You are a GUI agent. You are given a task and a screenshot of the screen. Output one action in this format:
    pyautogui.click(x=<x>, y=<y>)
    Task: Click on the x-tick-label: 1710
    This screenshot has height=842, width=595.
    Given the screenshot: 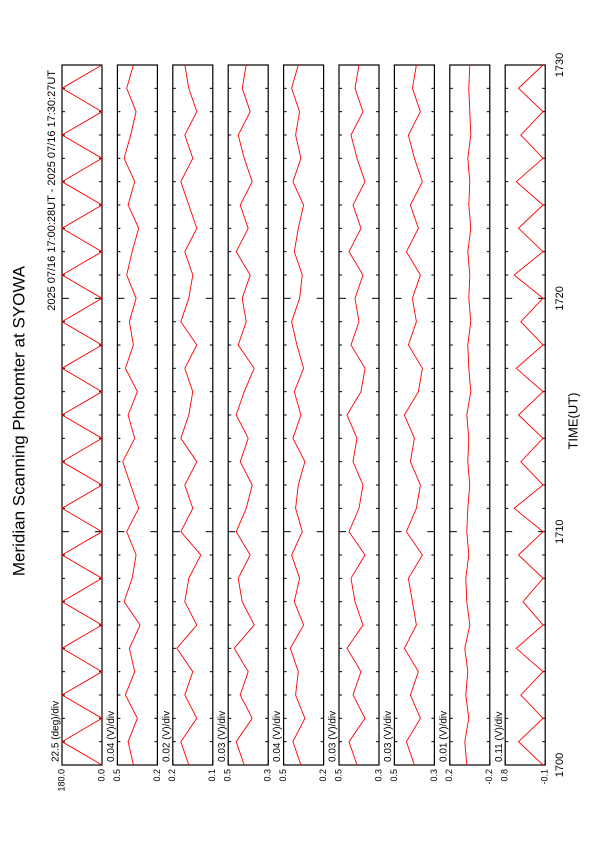 What is the action you would take?
    pyautogui.click(x=560, y=531)
    